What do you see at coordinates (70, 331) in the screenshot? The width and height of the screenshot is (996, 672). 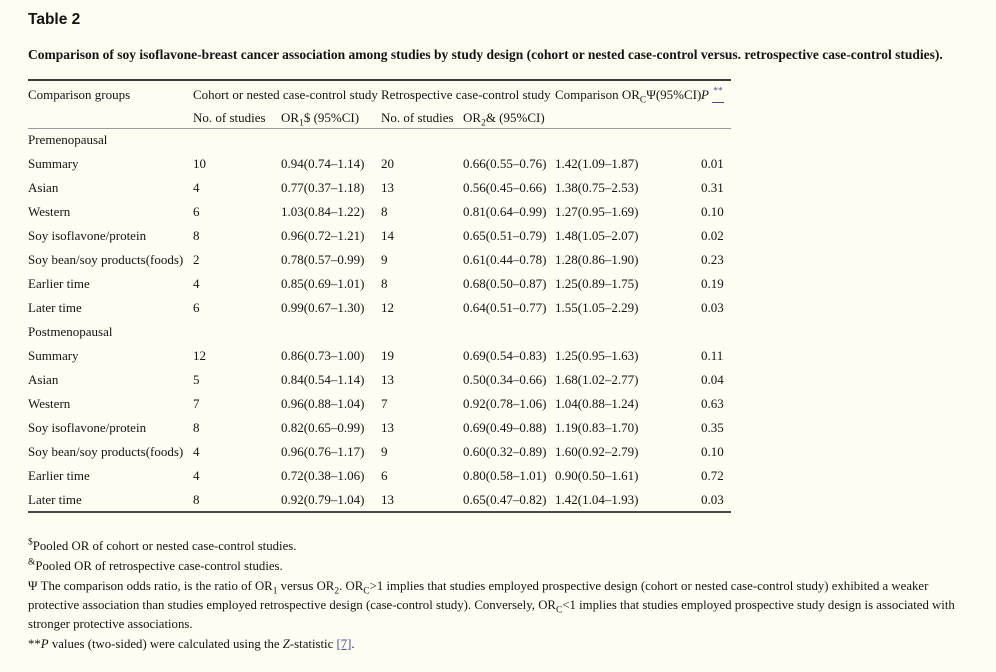 I see `section-label: Postmenopausal` at bounding box center [70, 331].